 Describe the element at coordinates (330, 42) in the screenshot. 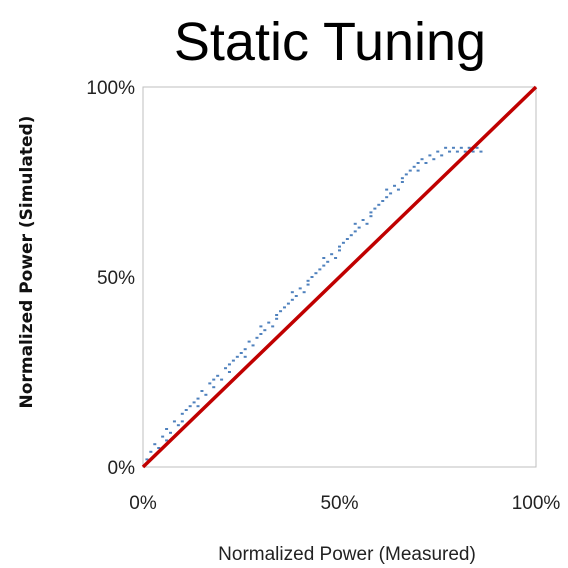

I see `chart-title: Static Tuning` at that location.